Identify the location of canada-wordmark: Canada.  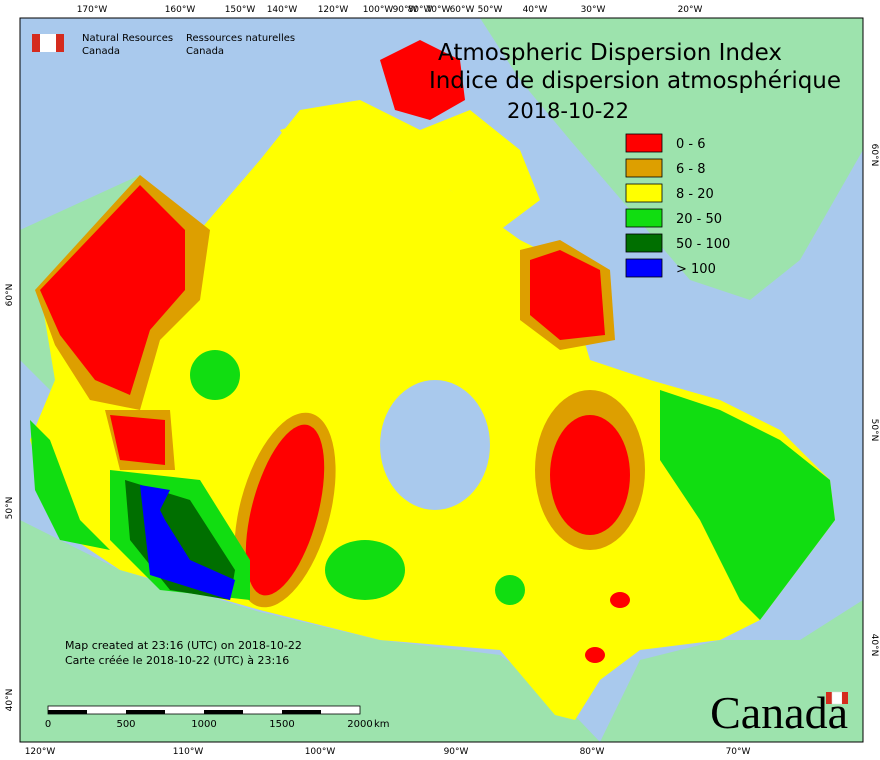
(779, 712).